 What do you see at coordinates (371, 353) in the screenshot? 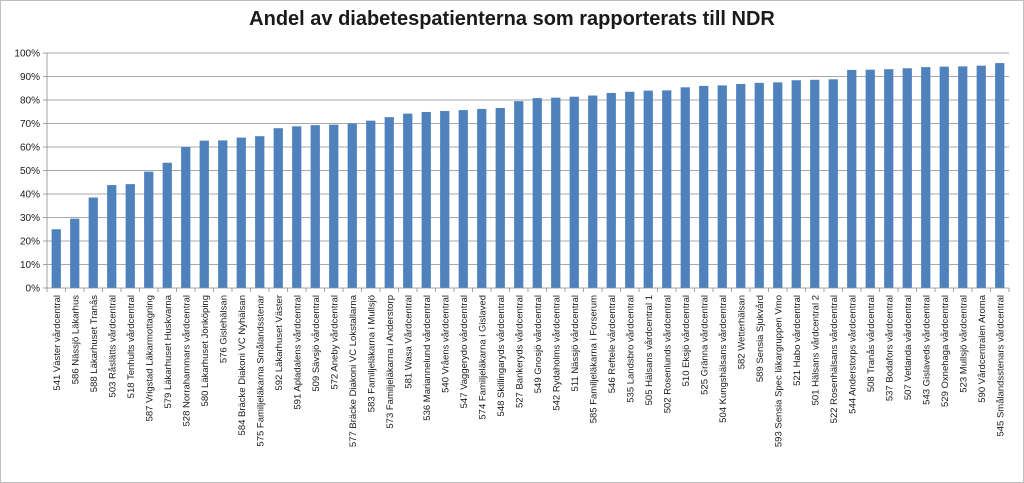
I see `x-tick-label: 583 Familjeläkarna i Mullsjö` at bounding box center [371, 353].